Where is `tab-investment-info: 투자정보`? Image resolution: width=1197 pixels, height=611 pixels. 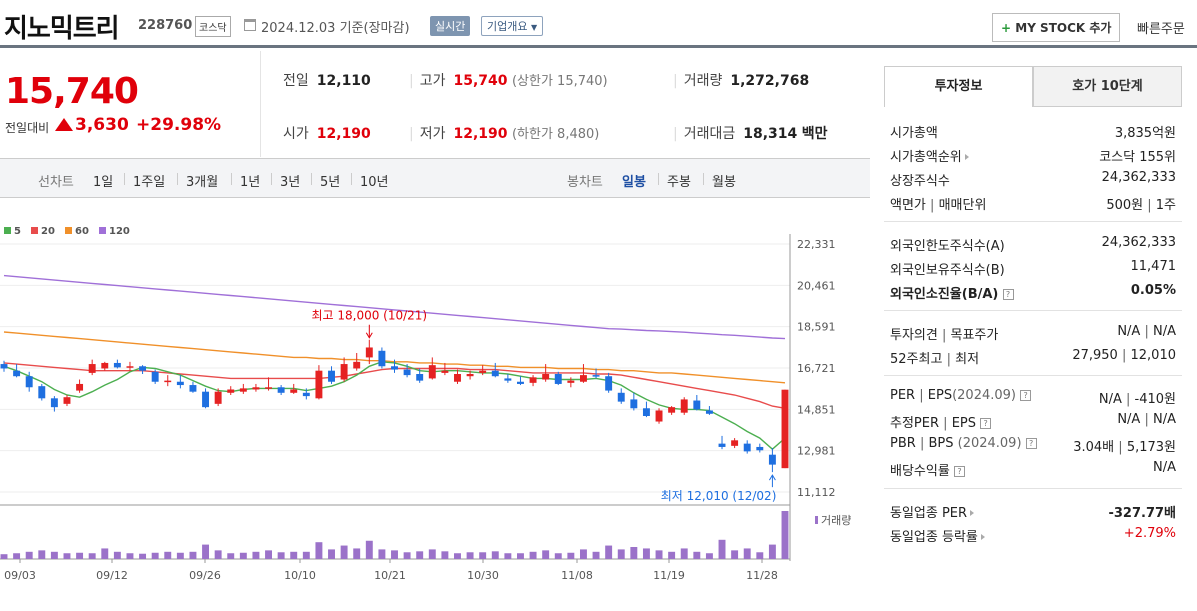
tab-investment-info: 투자정보 is located at coordinates (958, 86).